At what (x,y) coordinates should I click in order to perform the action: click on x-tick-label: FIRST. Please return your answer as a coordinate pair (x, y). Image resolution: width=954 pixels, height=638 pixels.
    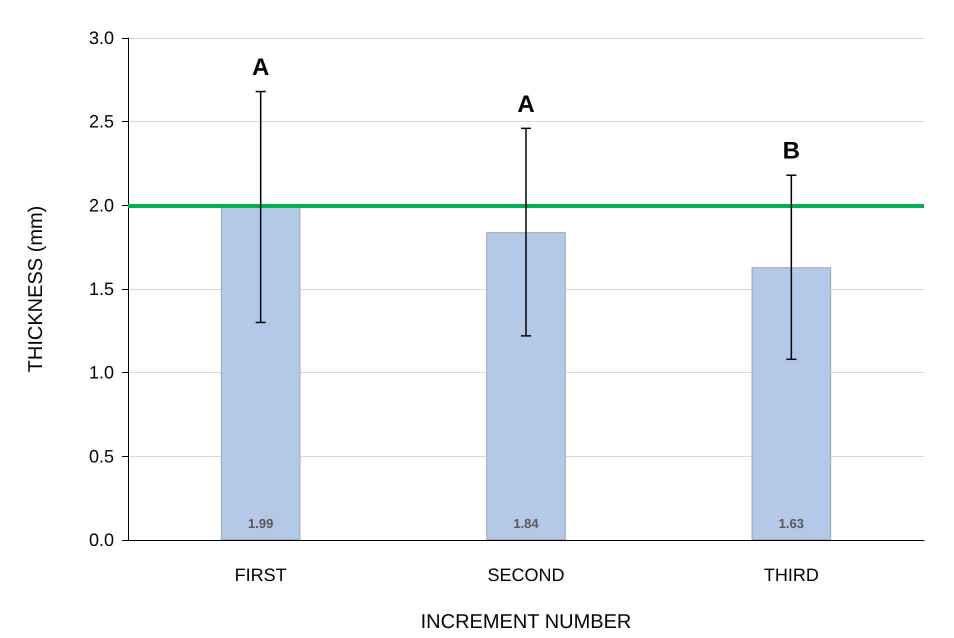
    Looking at the image, I should click on (260, 575).